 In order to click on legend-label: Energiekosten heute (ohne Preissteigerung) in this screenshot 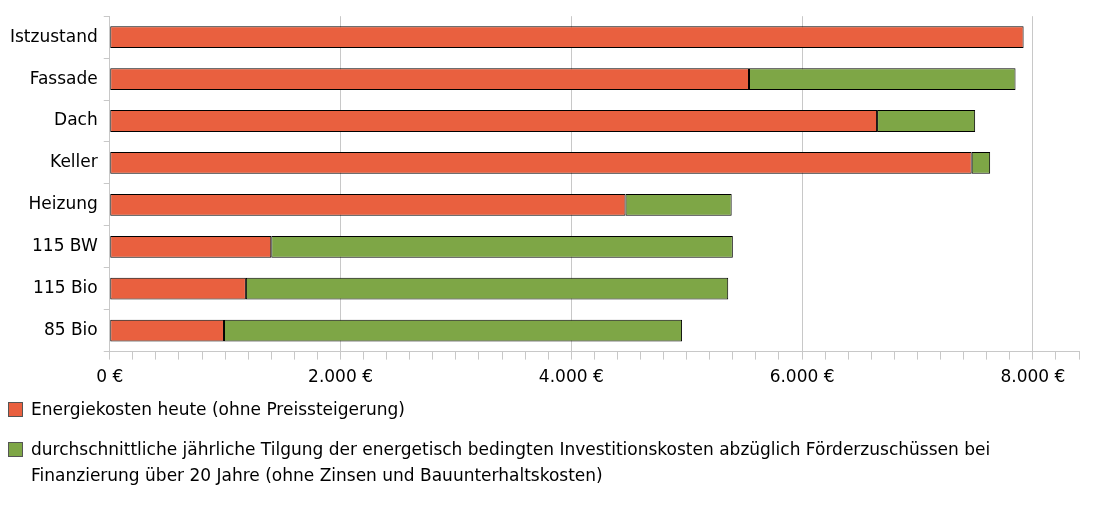, I will do `click(218, 409)`.